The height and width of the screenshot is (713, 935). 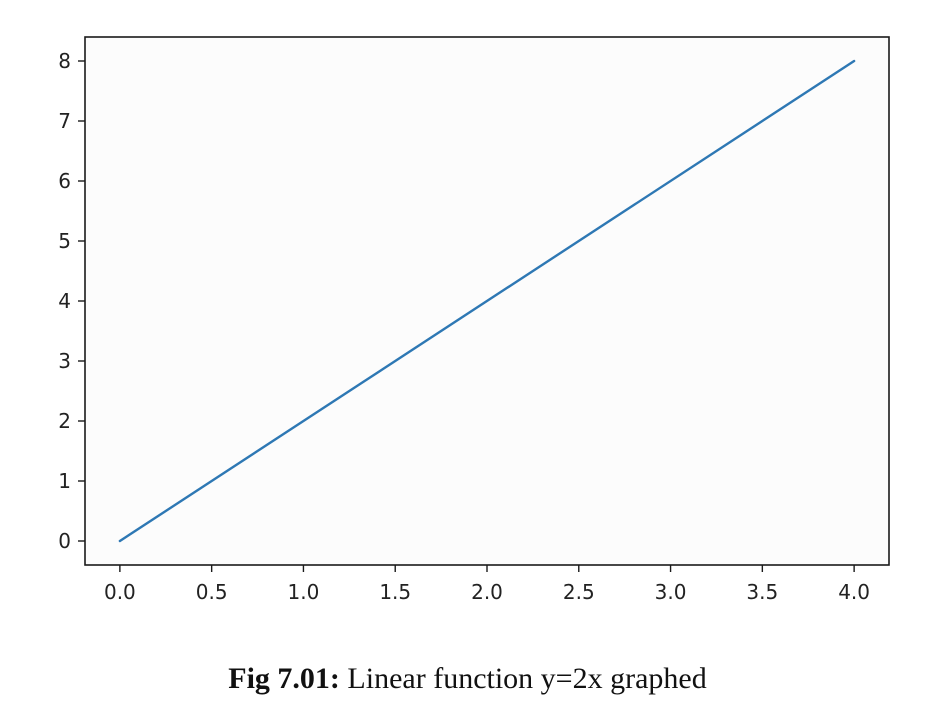 I want to click on y-tick-label: 5, so click(x=64, y=241).